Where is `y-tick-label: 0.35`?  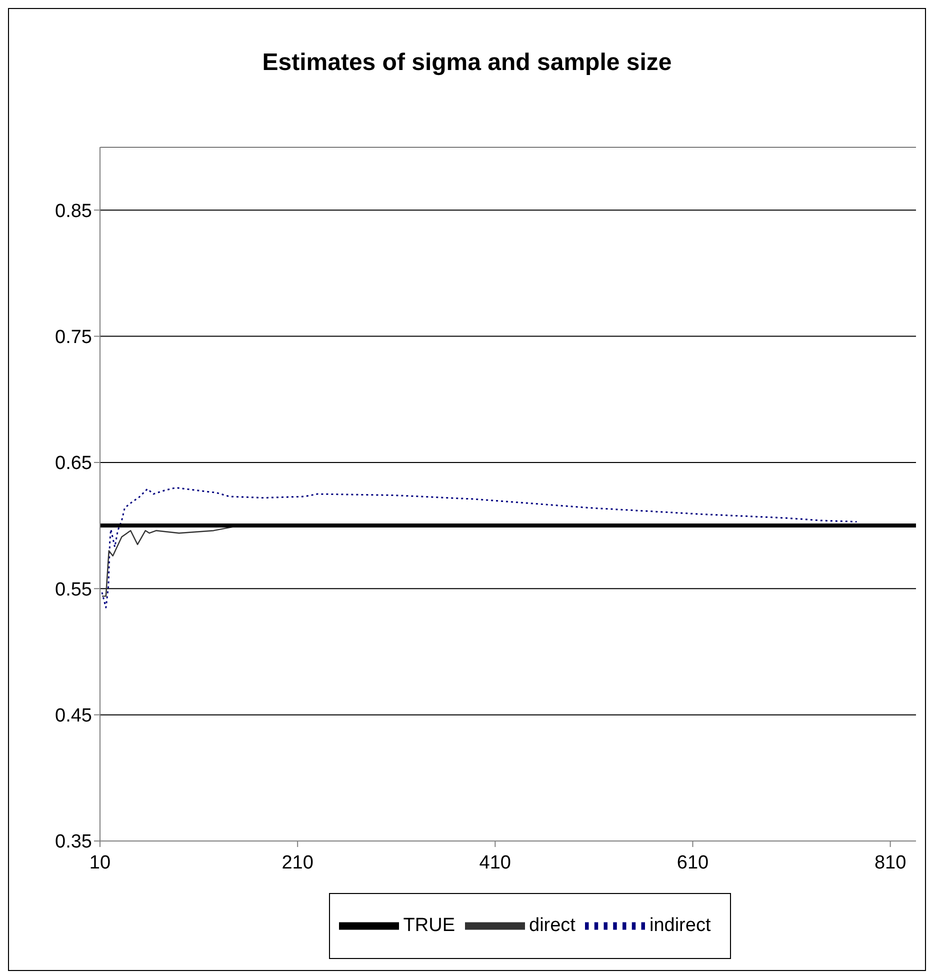 y-tick-label: 0.35 is located at coordinates (73, 842).